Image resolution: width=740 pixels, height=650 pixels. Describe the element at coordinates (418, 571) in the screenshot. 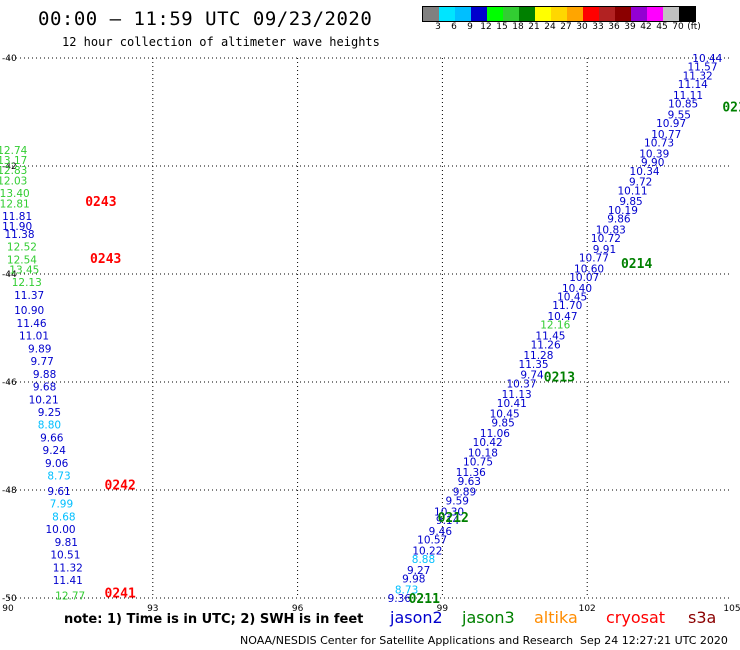

I see `wave-height-label-east: 9.27` at that location.